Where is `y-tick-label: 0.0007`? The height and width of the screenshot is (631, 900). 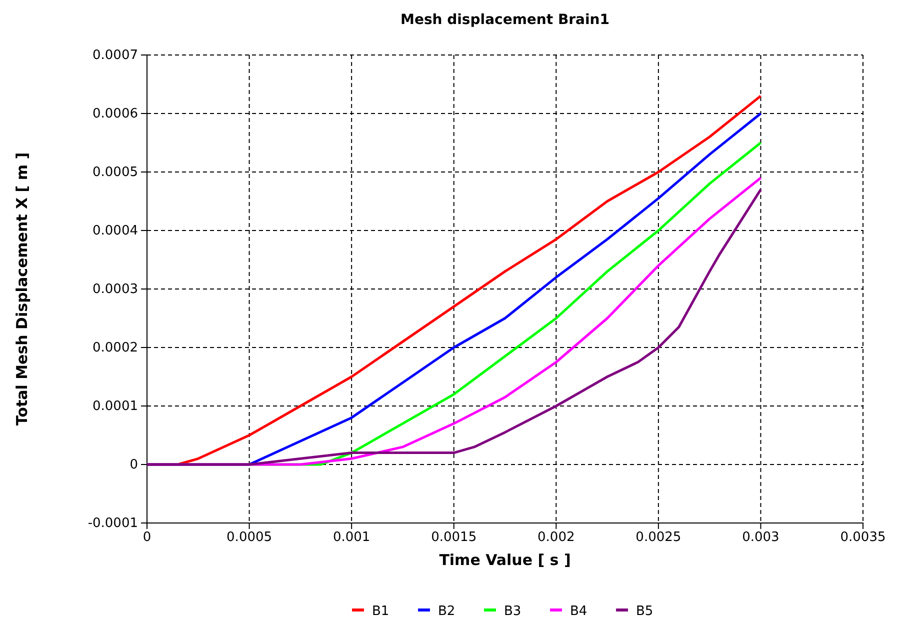 y-tick-label: 0.0007 is located at coordinates (115, 56).